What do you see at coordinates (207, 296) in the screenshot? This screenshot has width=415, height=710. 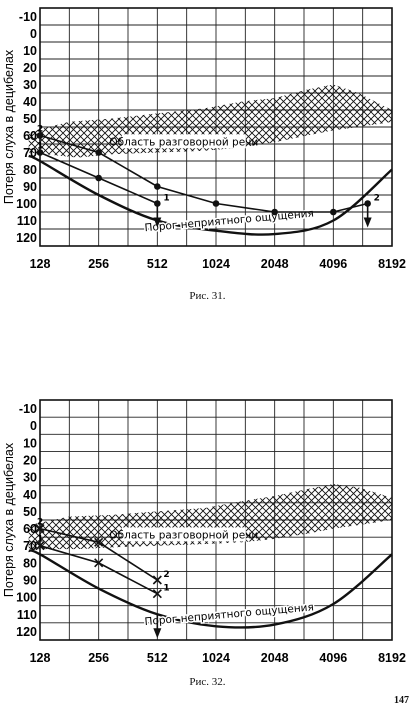 I see `figure-31-caption: Рис. 31.` at bounding box center [207, 296].